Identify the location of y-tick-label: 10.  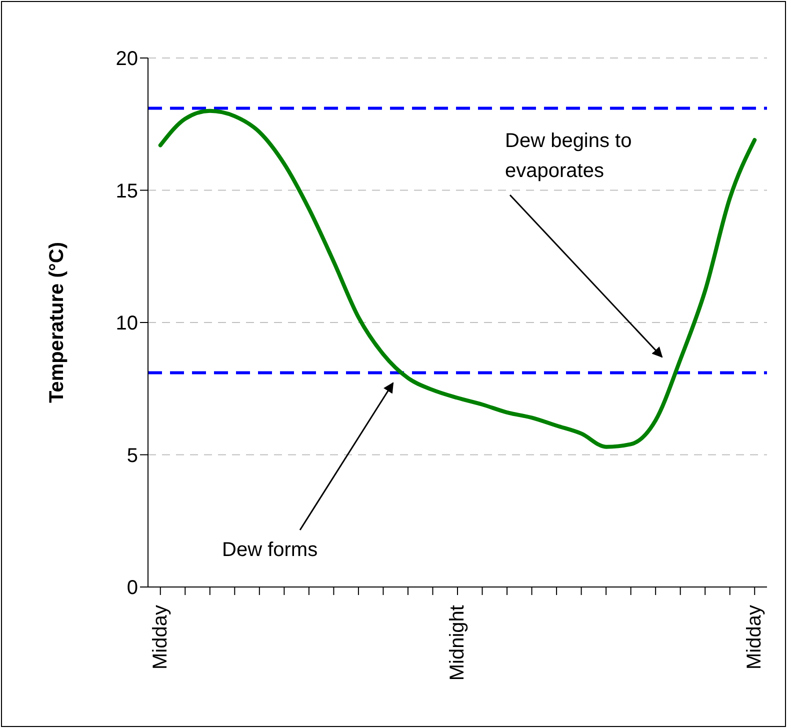
(127, 323).